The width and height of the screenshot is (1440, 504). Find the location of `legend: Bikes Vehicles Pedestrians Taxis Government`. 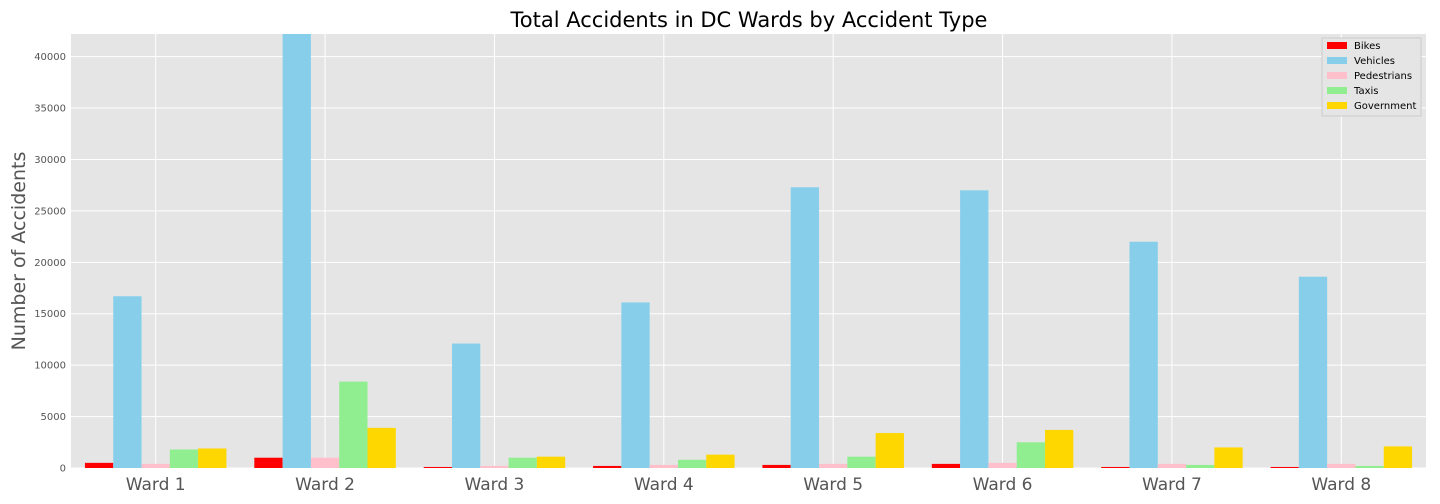

legend: Bikes Vehicles Pedestrians Taxis Government is located at coordinates (1371, 77).